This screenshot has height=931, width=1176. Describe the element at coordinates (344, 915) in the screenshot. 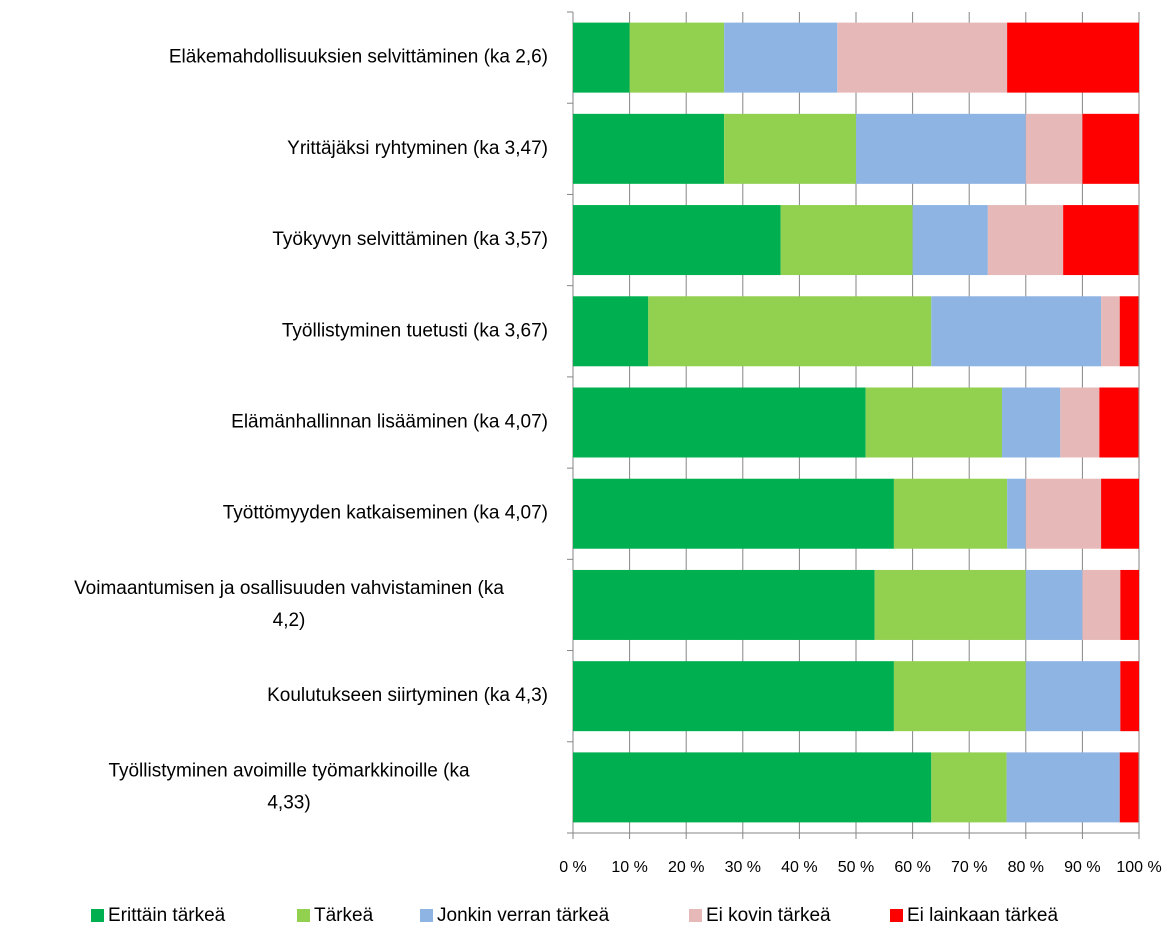

I see `legend-label: Tärkeä` at that location.